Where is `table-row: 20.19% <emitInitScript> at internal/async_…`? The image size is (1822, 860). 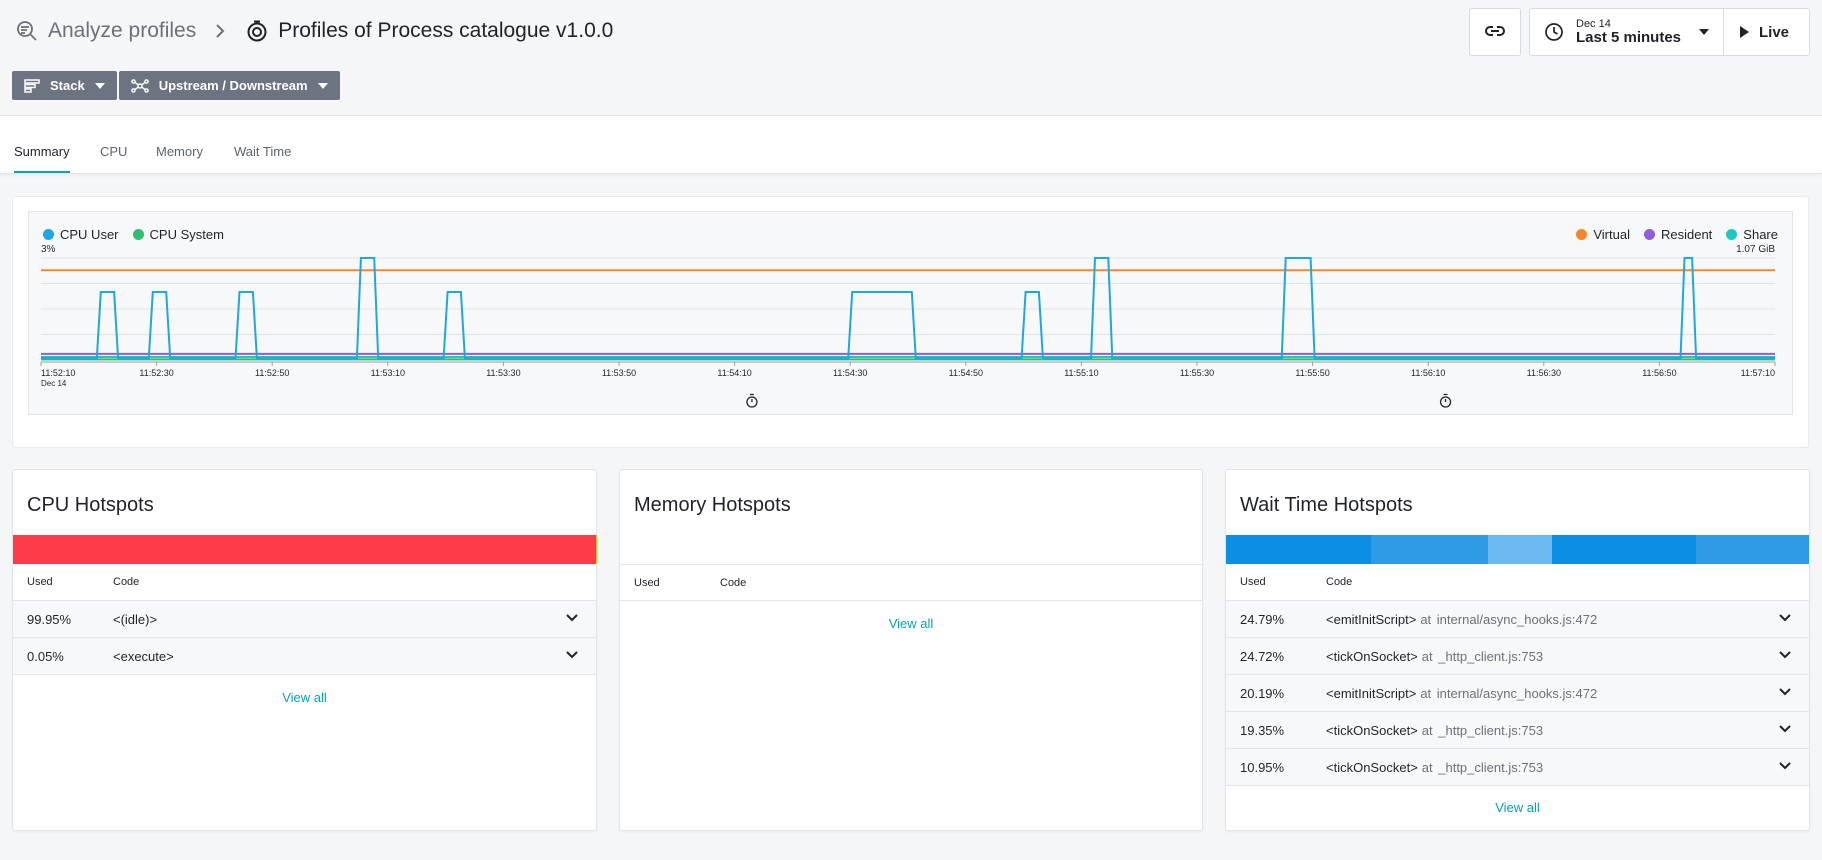 table-row: 20.19% <emitInitScript> at internal/async_… is located at coordinates (1517, 693).